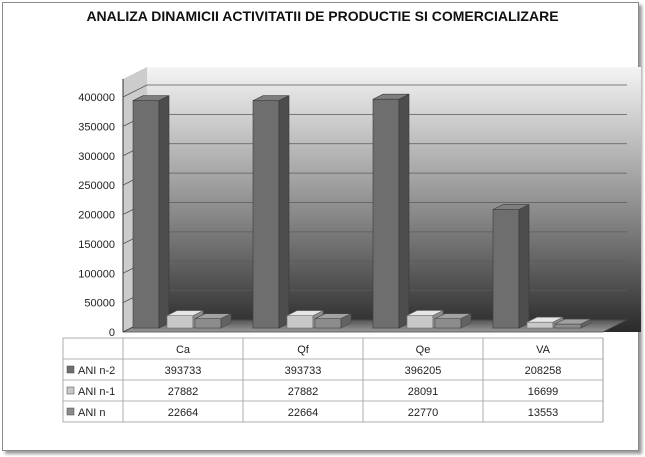 The width and height of the screenshot is (645, 457). I want to click on y-tick-label: 300000, so click(96, 157).